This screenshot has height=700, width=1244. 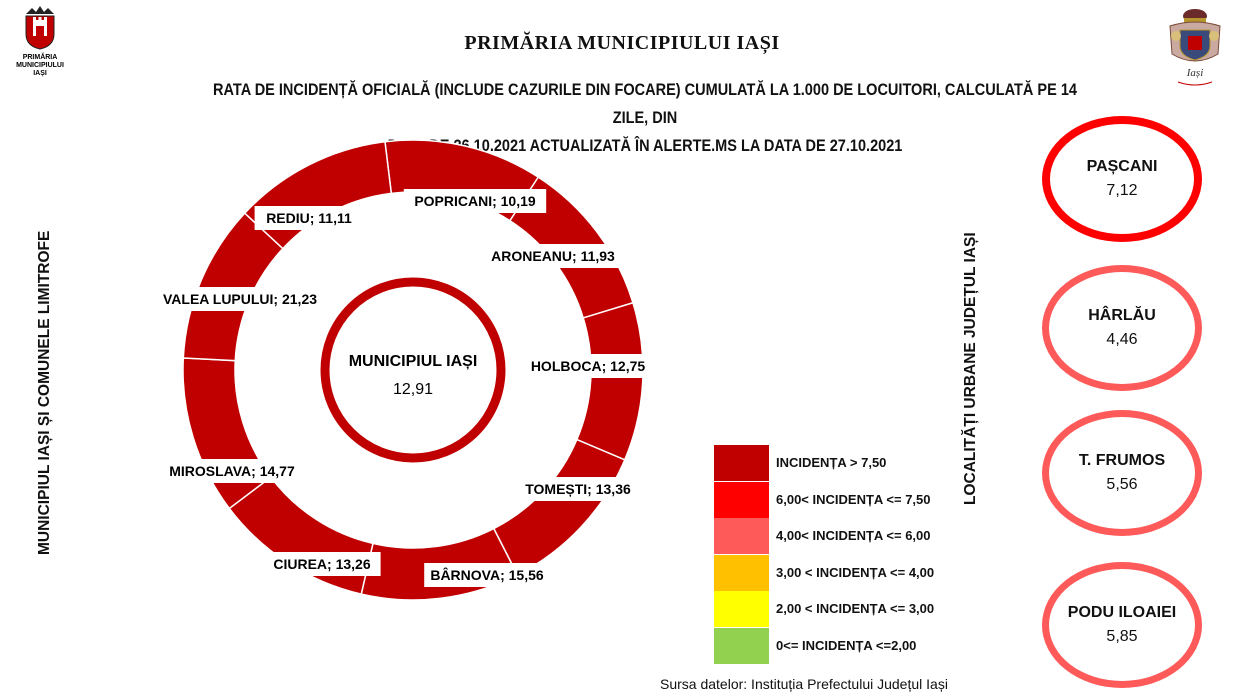 I want to click on segment-label-text: ARONEANU; 11,93, so click(x=553, y=256).